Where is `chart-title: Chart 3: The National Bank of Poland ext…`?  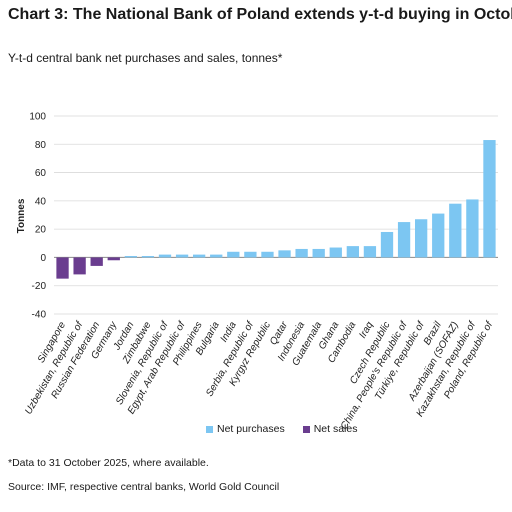
chart-title: Chart 3: The National Bank of Poland ext… is located at coordinates (260, 14).